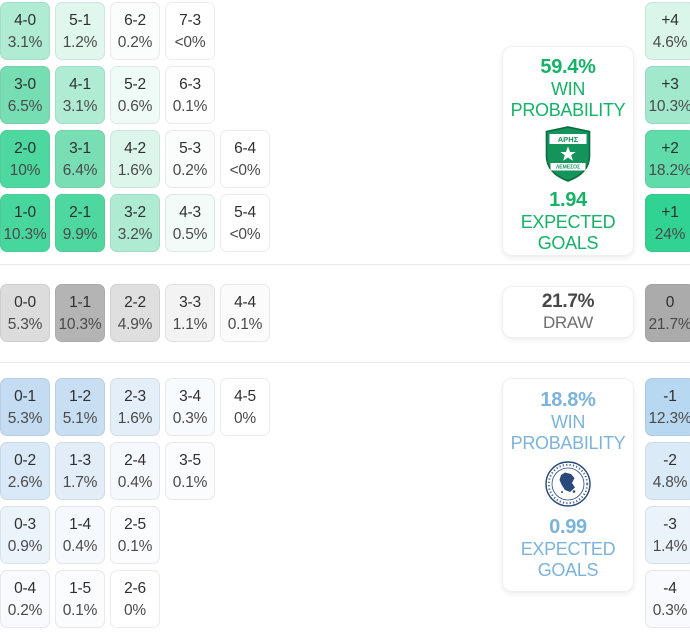 This screenshot has height=632, width=690. Describe the element at coordinates (25, 535) in the screenshot. I see `score-cell: 0-3 0.9%` at that location.